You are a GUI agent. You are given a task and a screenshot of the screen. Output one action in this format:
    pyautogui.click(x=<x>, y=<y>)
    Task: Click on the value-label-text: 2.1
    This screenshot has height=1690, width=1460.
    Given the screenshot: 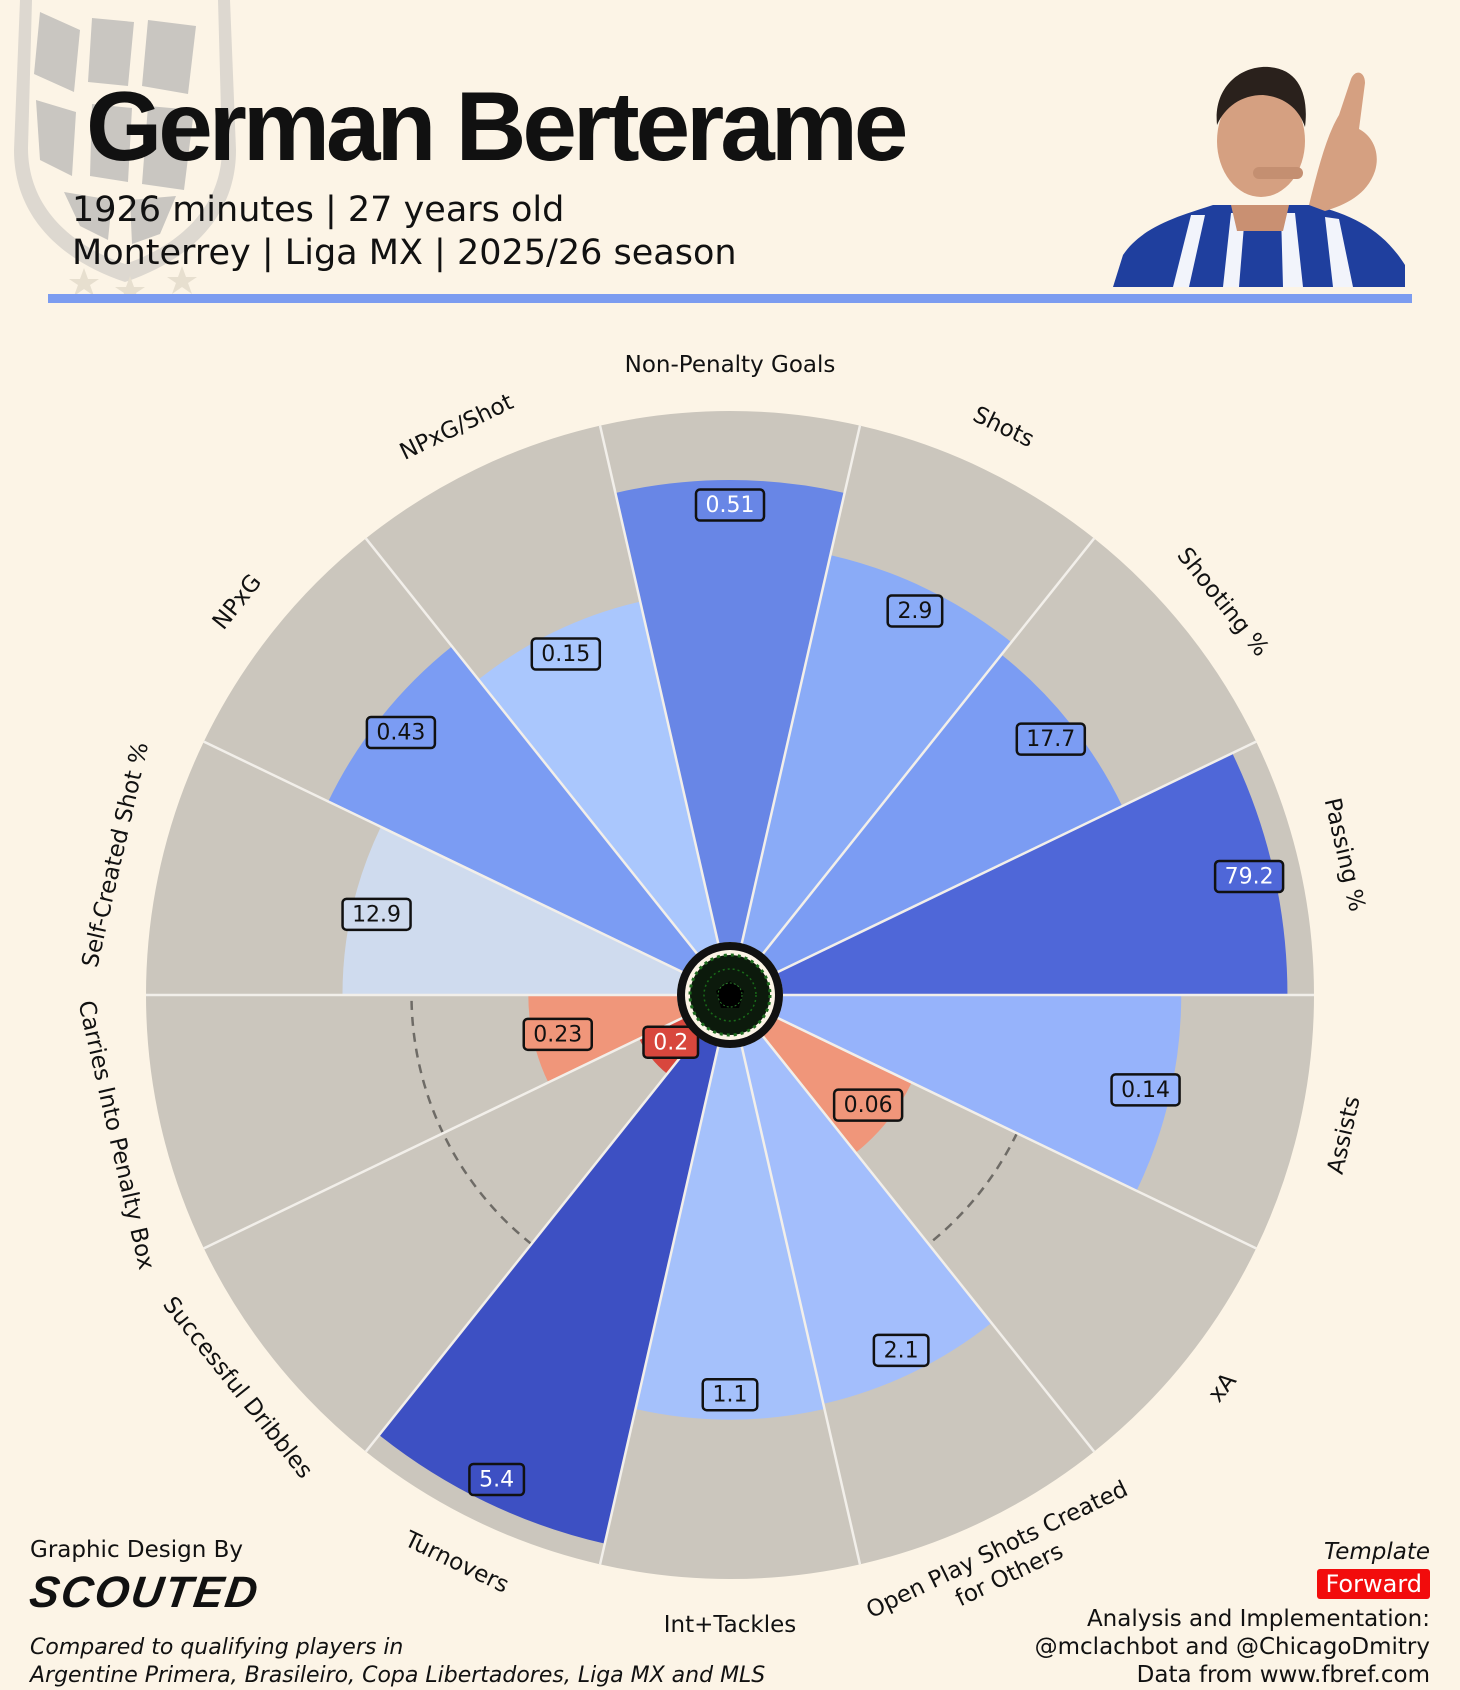 What is the action you would take?
    pyautogui.click(x=901, y=1350)
    